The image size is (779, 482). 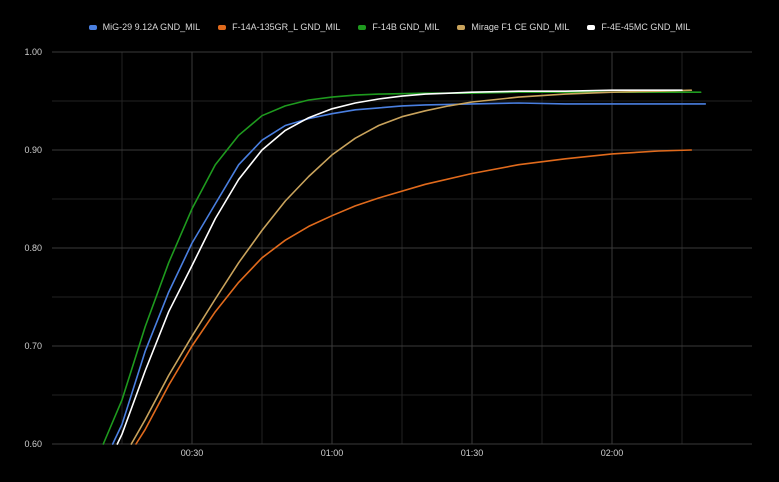 I want to click on legend-item: F-14A-135GR_L GND_MIL, so click(x=279, y=27).